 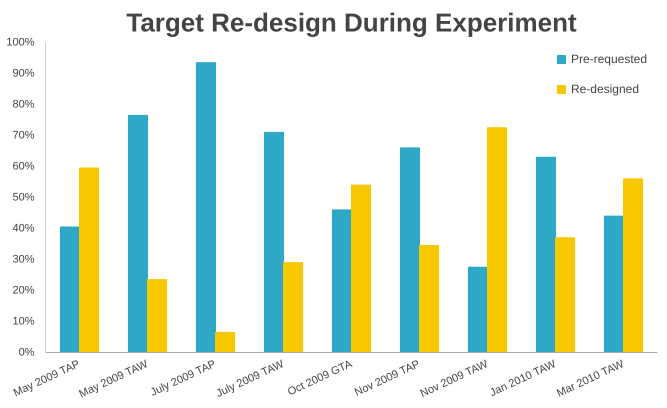 I want to click on y-tick-label: 100%, so click(x=20, y=42).